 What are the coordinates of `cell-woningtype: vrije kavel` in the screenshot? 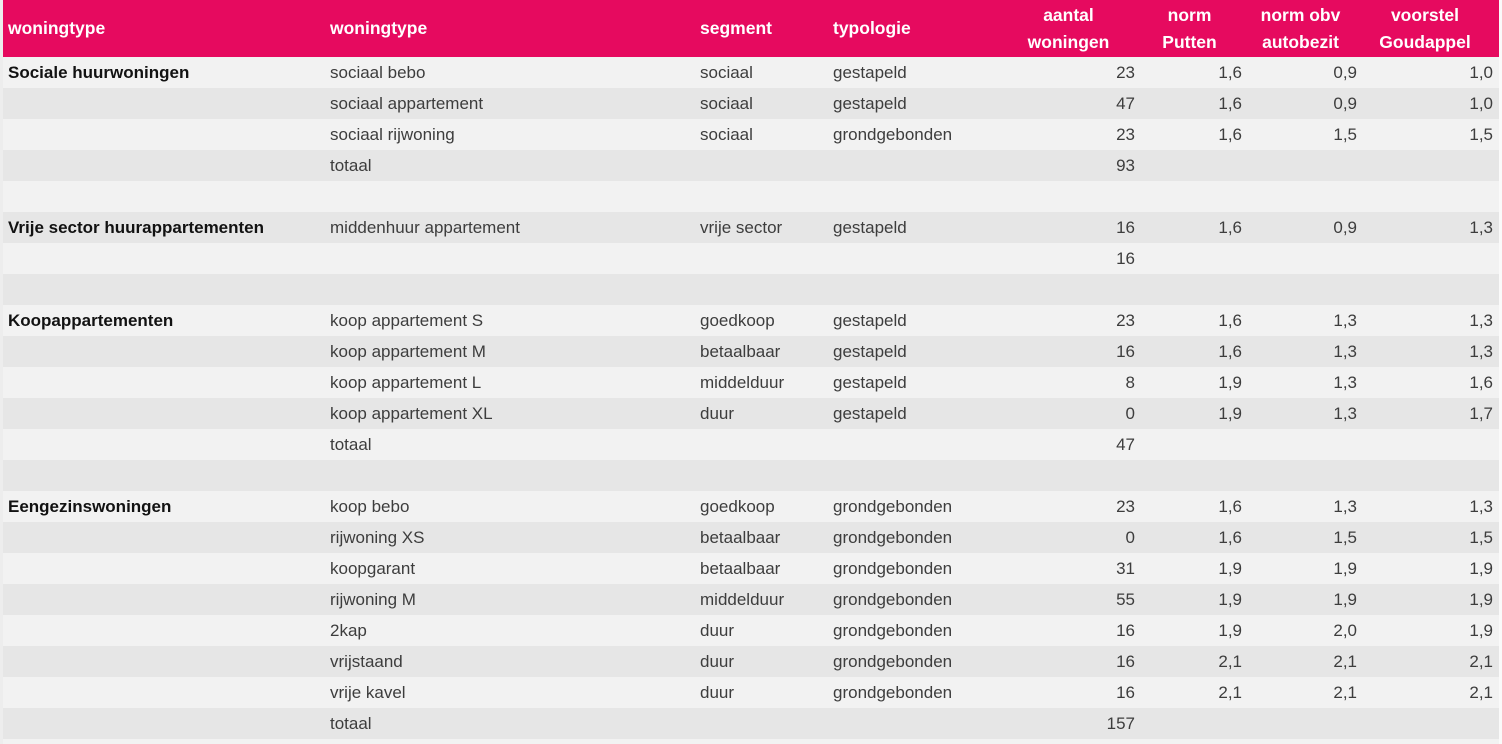 It's located at (368, 692).